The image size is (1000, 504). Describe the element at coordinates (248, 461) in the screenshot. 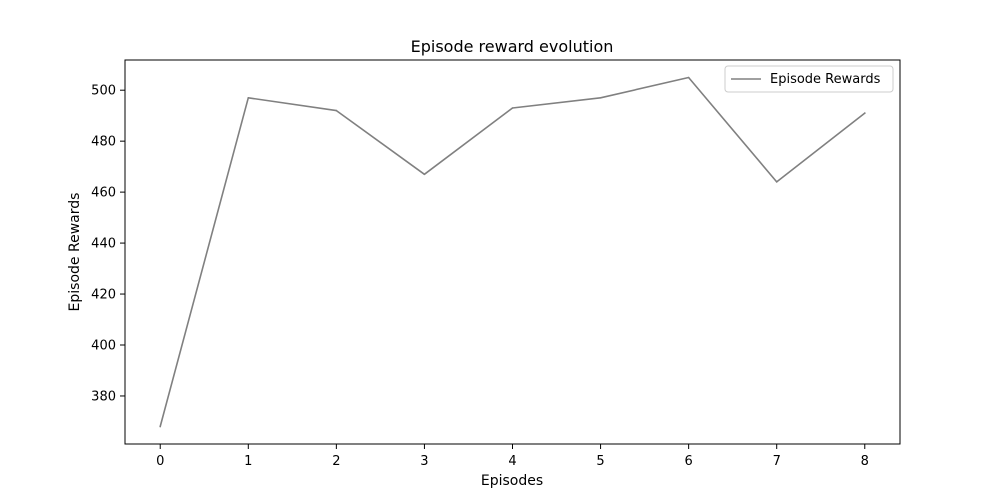

I see `x-tick-label: 1` at that location.